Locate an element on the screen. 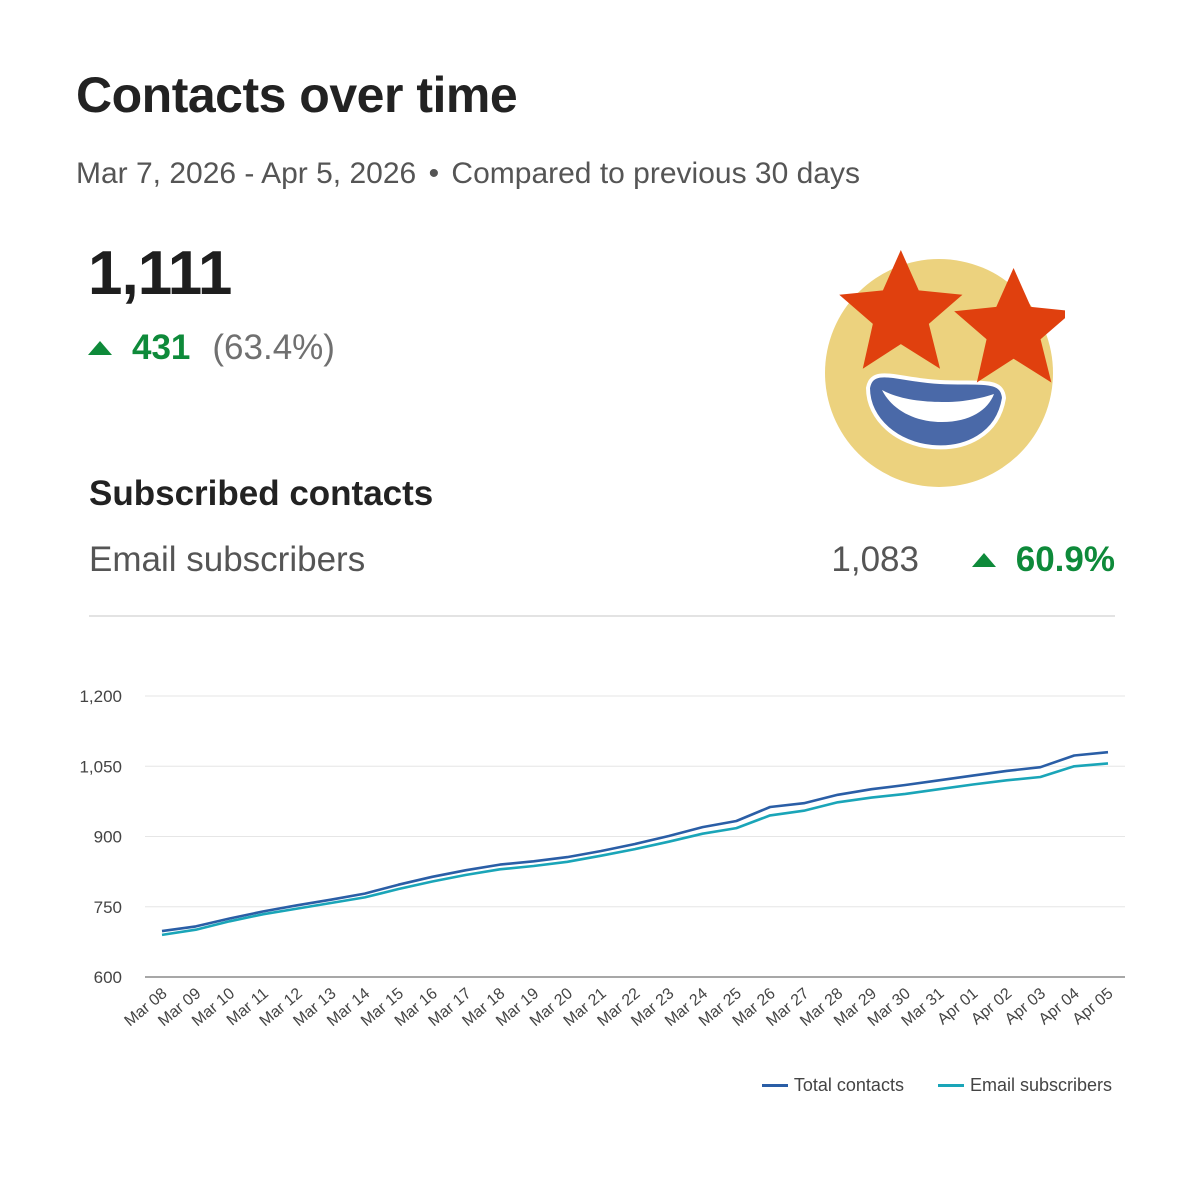 This screenshot has height=1200, width=1200. legend-label-total: Total contacts is located at coordinates (848, 1085).